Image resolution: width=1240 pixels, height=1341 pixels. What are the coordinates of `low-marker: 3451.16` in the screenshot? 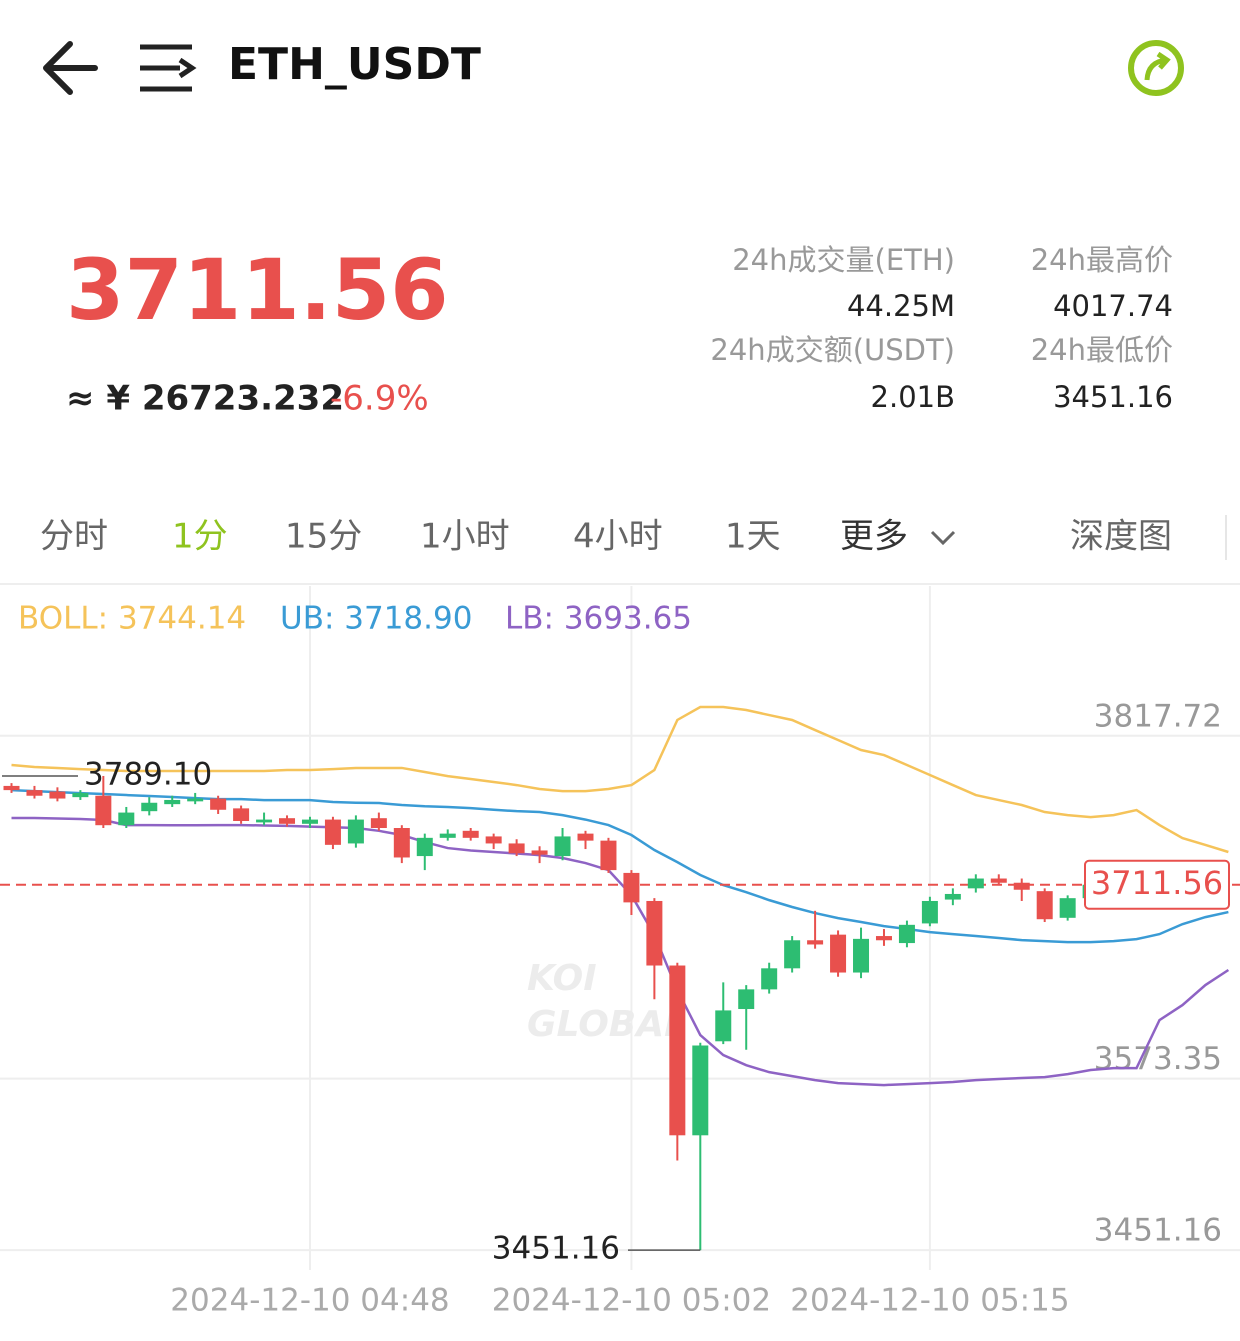 It's located at (556, 1249).